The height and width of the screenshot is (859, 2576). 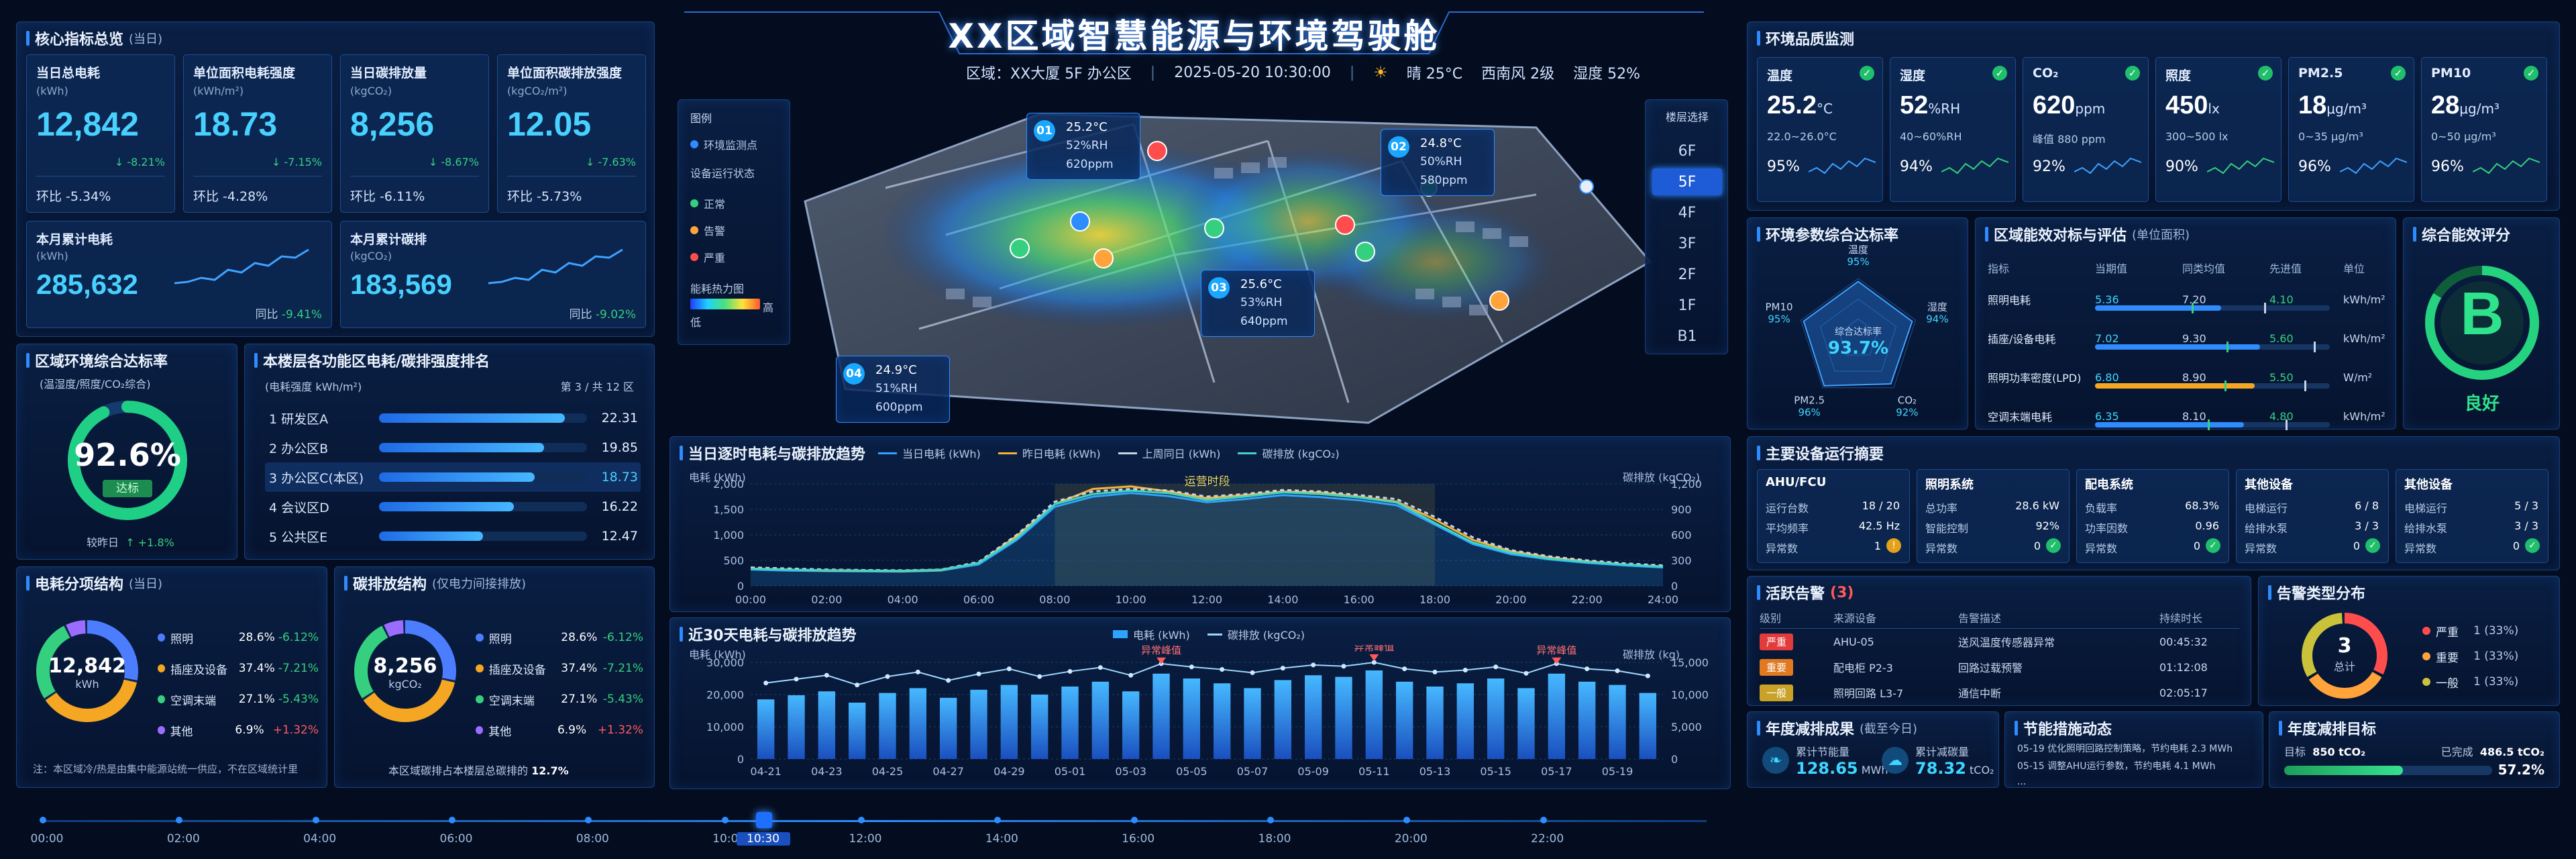 What do you see at coordinates (763, 820) in the screenshot?
I see `timeline-current-marker` at bounding box center [763, 820].